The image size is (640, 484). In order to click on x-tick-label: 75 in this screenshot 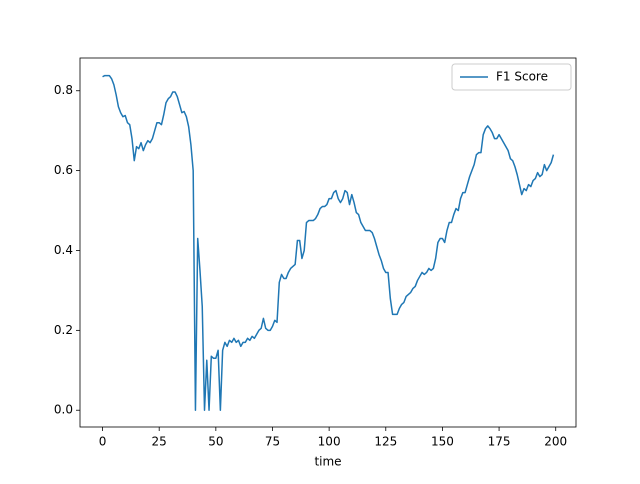, I will do `click(272, 442)`.